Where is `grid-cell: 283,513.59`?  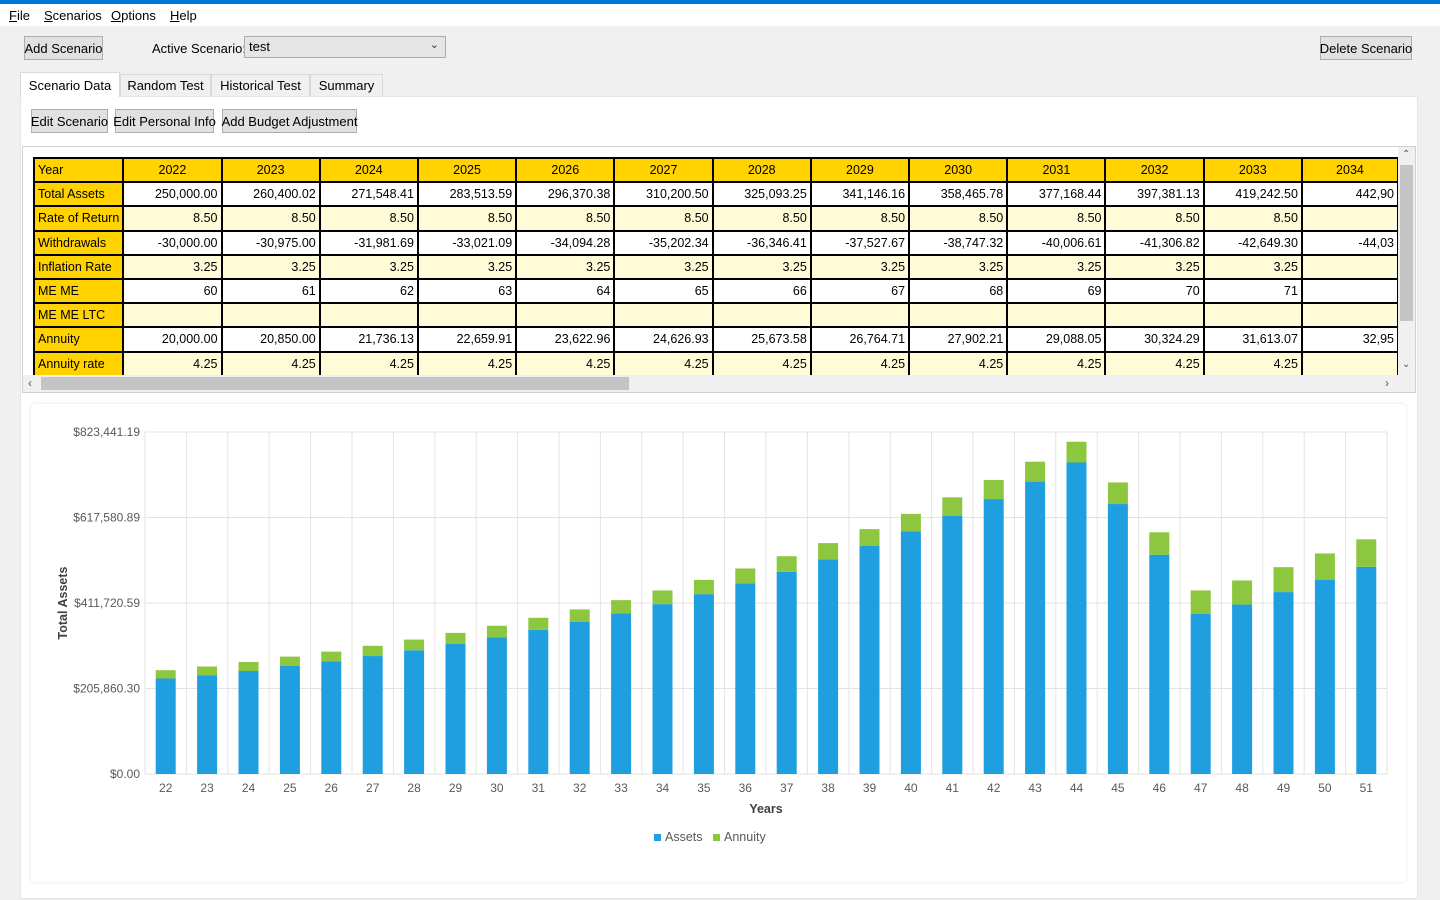
grid-cell: 283,513.59 is located at coordinates (467, 194).